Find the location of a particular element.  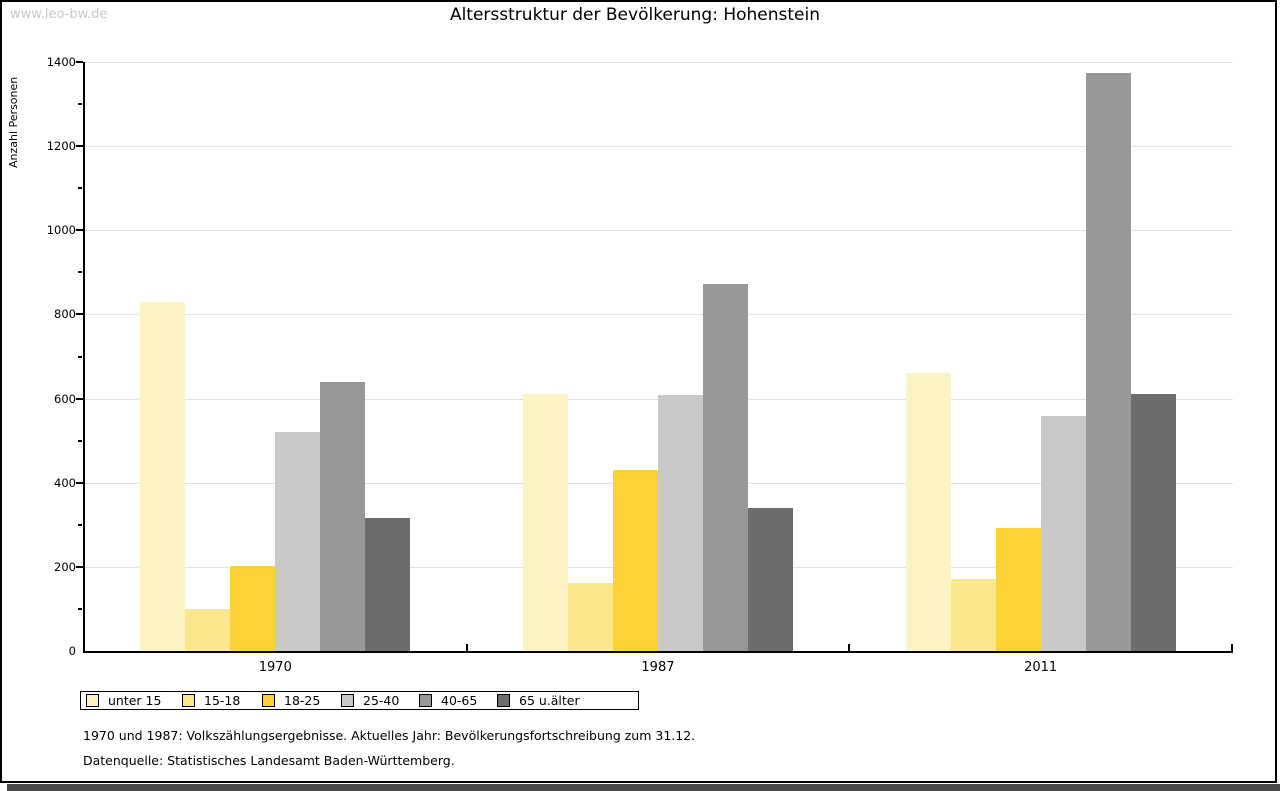

legend-item-25-40: 25-40 is located at coordinates (370, 700).